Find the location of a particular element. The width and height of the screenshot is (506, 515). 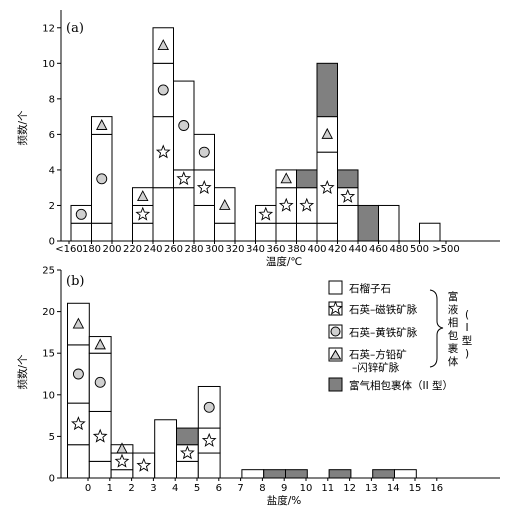

x-tick-label: 3 is located at coordinates (153, 488).